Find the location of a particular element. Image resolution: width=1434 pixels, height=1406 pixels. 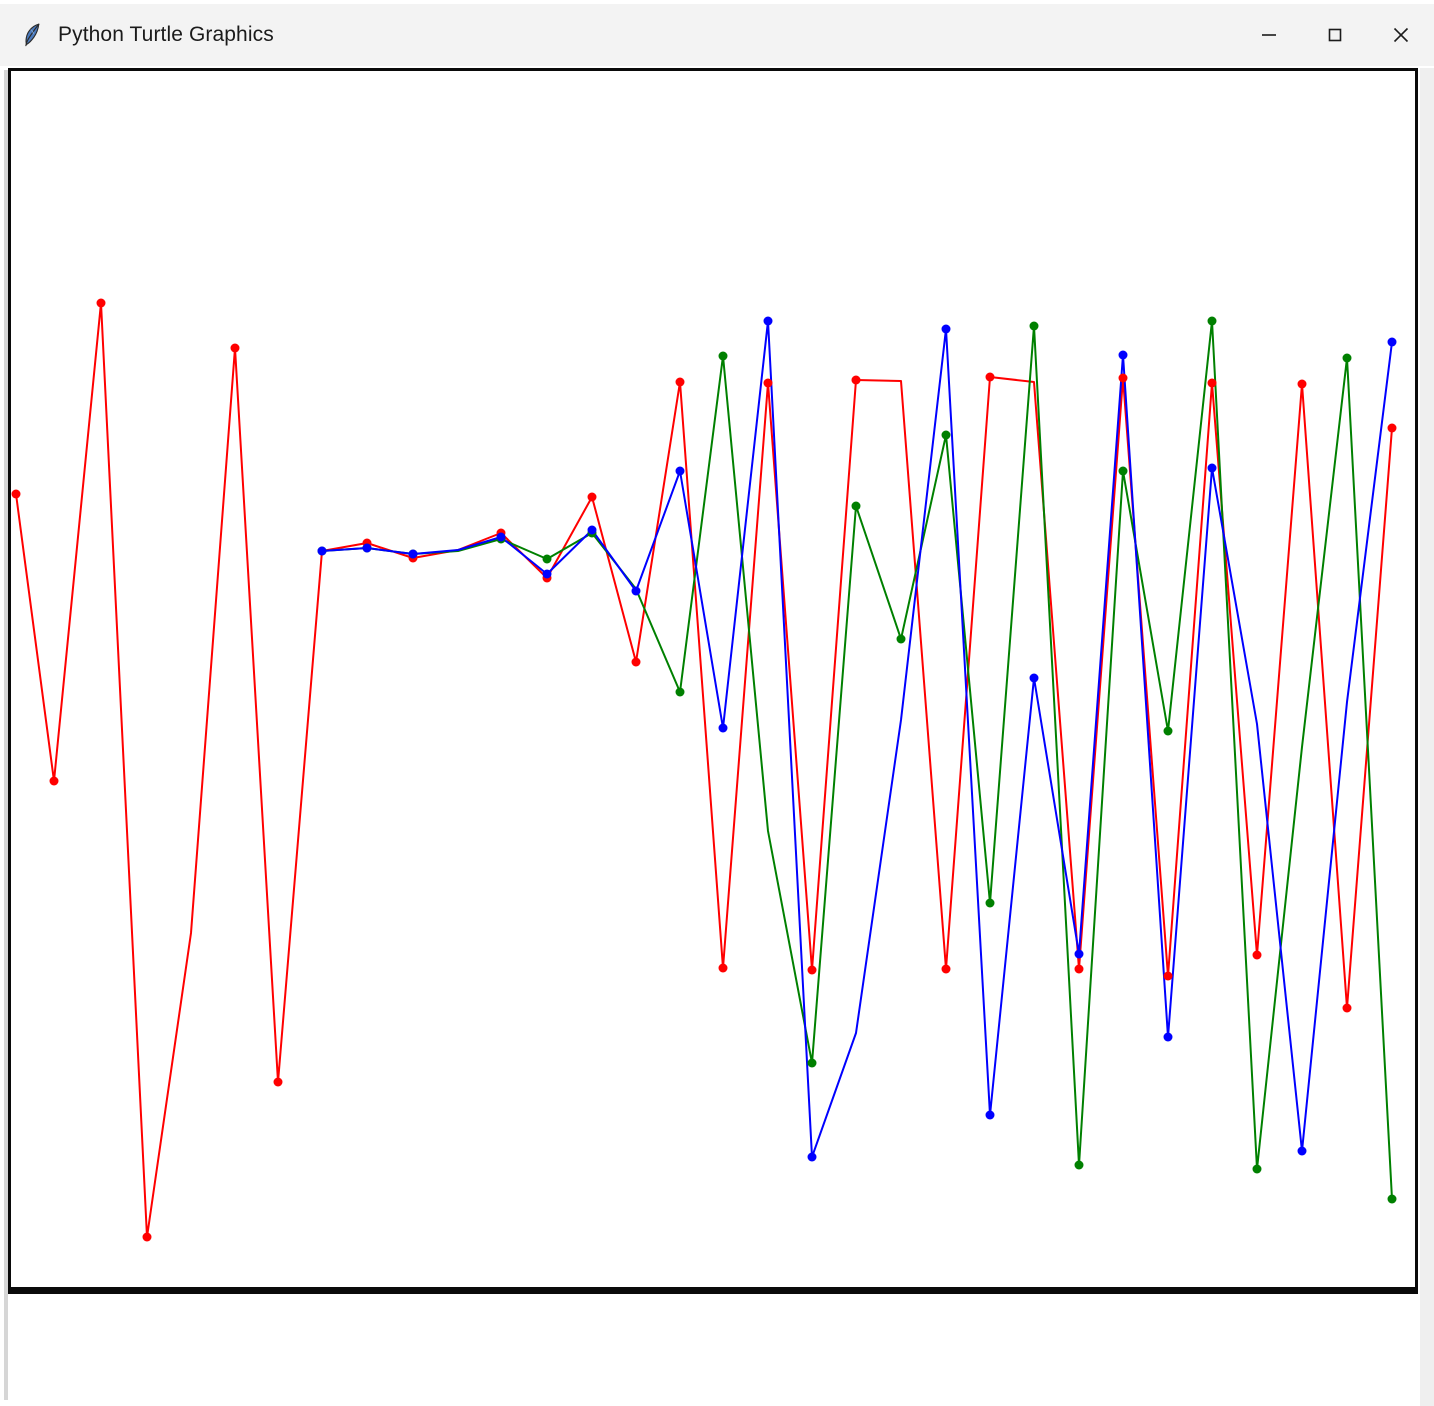

close-icon is located at coordinates (1401, 35).